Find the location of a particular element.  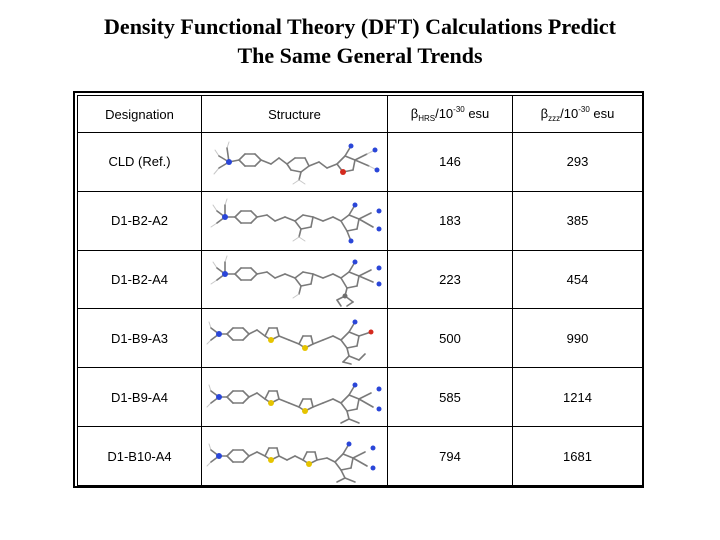

cld-molecule-icon is located at coordinates (296, 163).